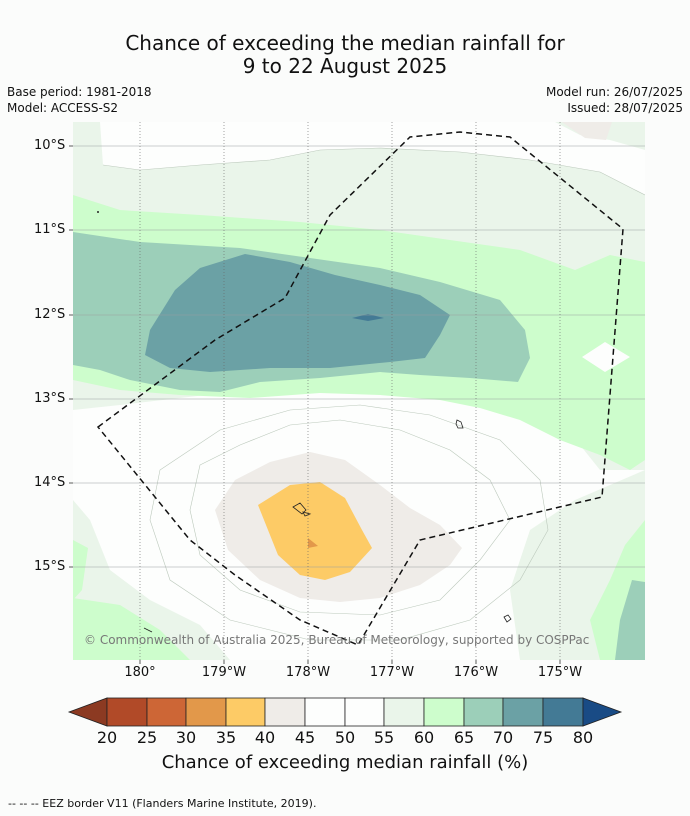  Describe the element at coordinates (630, 620) in the screenshot. I see `contour-65-70-se` at that location.